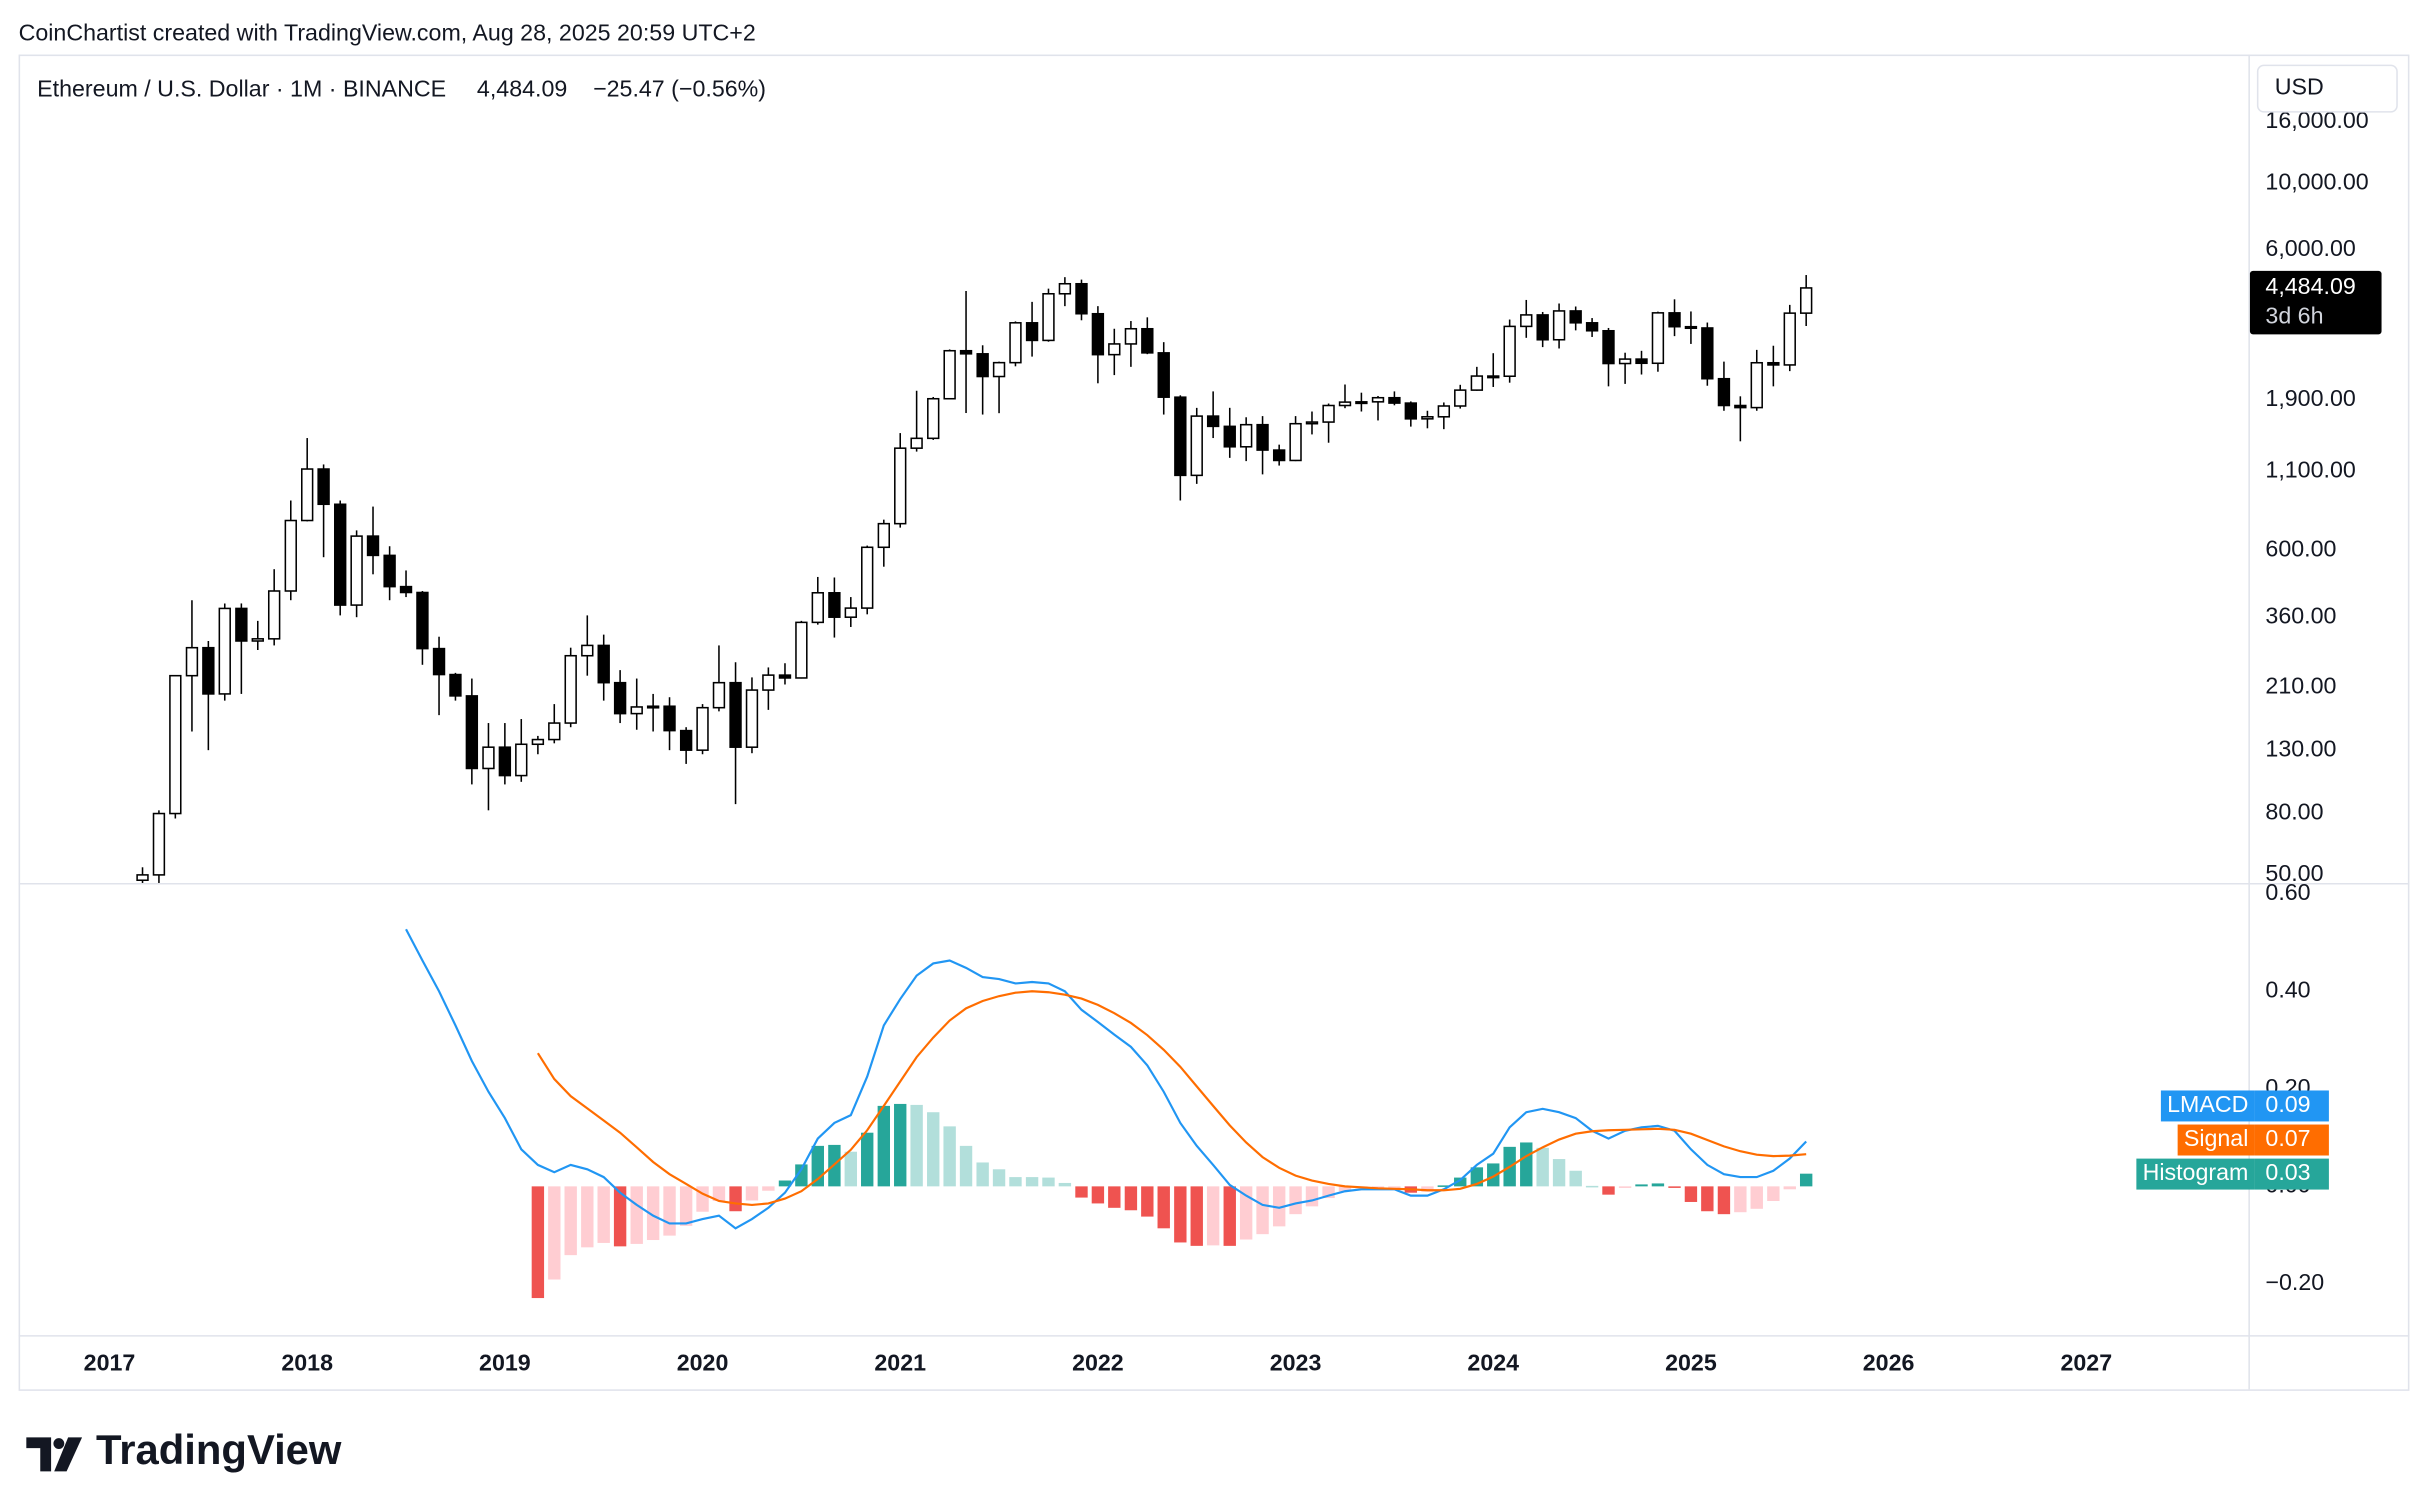  I want to click on legend-value-box, so click(2291, 1140).